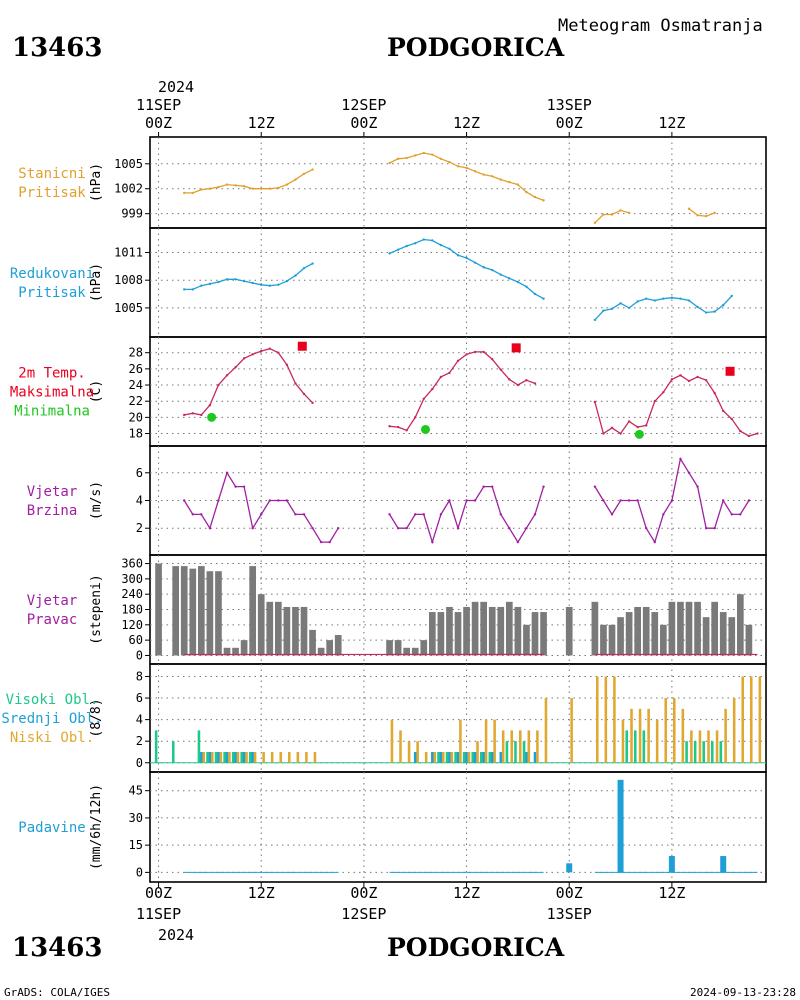 The image size is (800, 1000). What do you see at coordinates (363, 105) in the screenshot?
I see `top-date-label: 12SEP` at bounding box center [363, 105].